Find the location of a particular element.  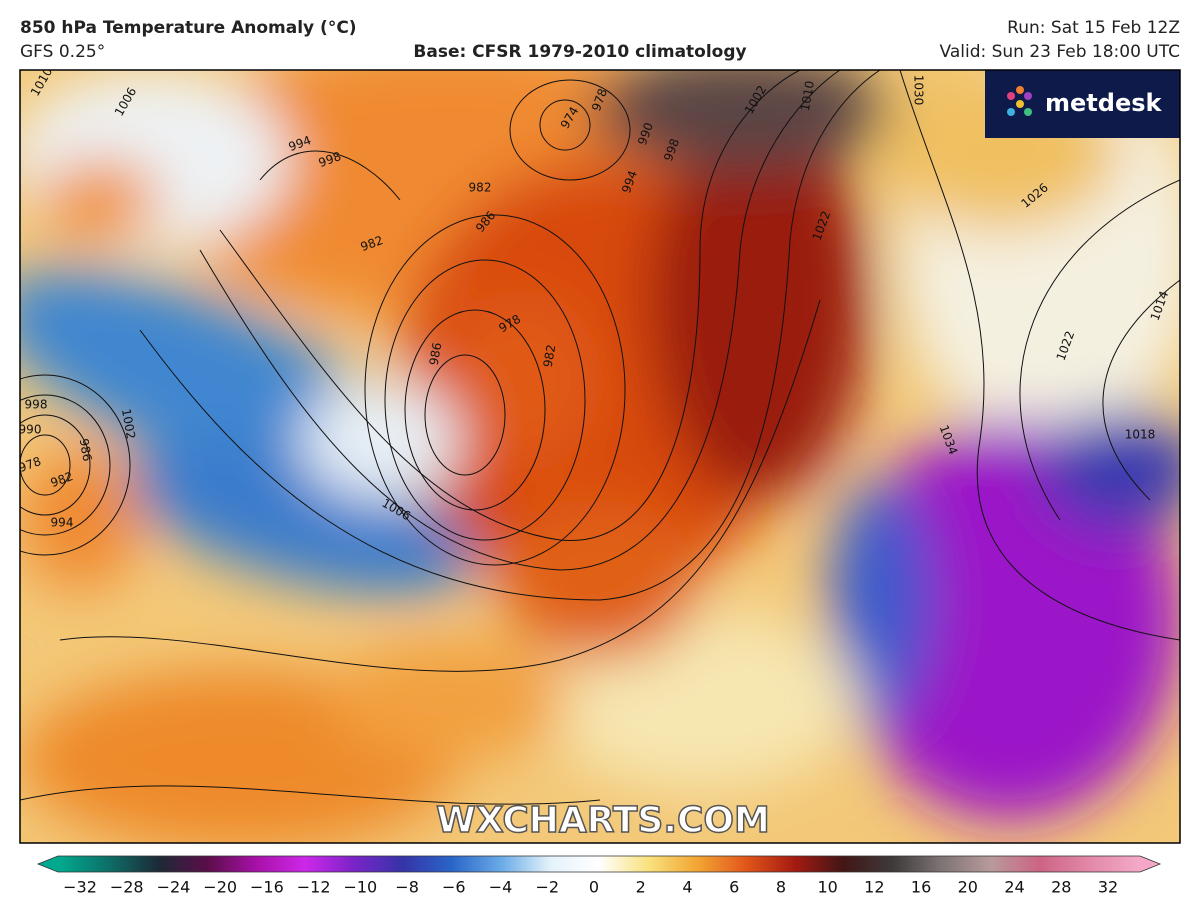

isobar-label: 1002 is located at coordinates (128, 424).